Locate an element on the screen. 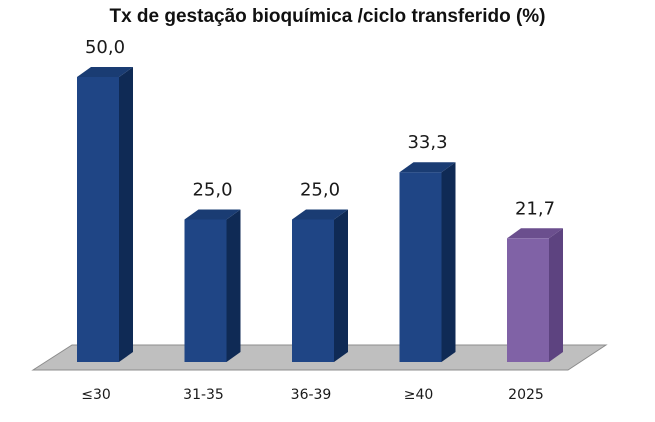  bar-2025 is located at coordinates (535, 295).